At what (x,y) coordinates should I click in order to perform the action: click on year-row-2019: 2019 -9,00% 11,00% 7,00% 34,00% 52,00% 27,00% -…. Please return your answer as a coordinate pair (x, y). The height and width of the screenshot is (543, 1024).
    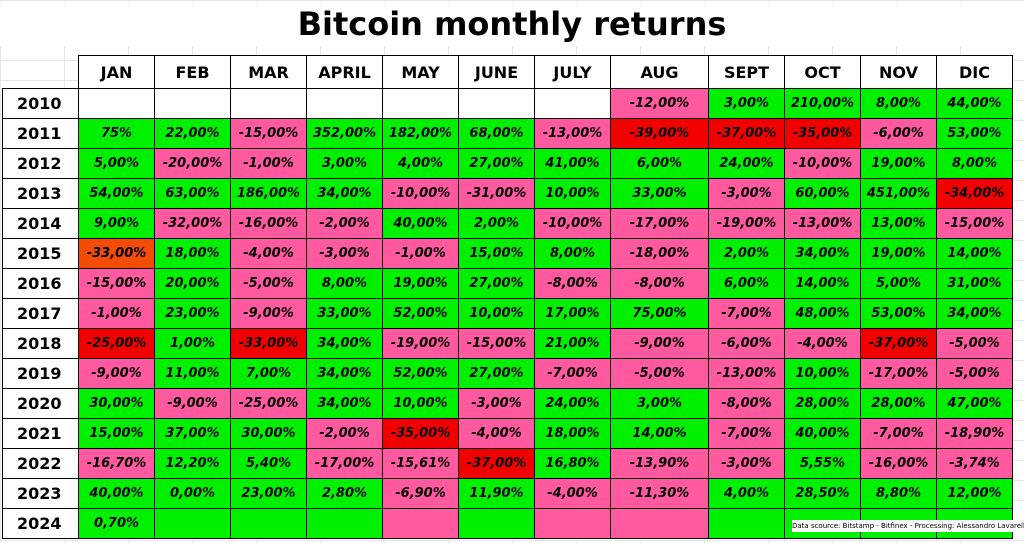
    Looking at the image, I should click on (507, 373).